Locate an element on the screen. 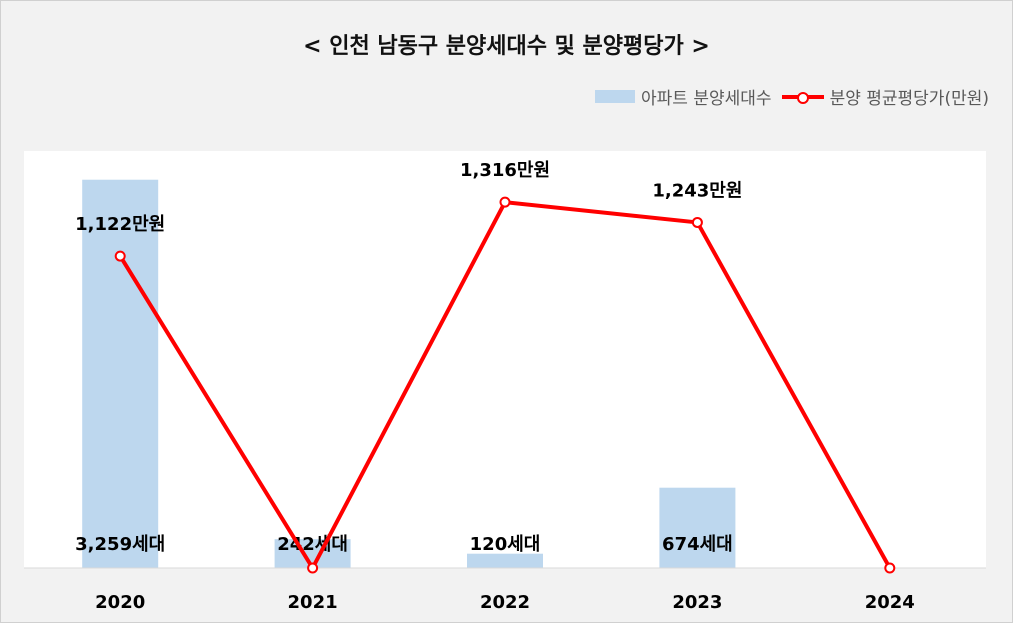  legend-item-bar: 아파트 분양세대수 is located at coordinates (683, 96).